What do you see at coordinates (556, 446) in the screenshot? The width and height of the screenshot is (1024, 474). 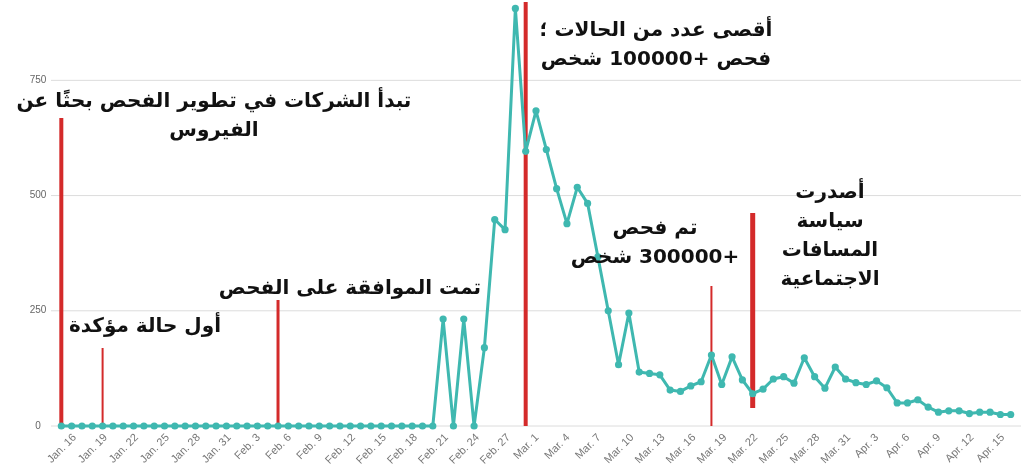 I see `x-tick-label: Mar. 4` at bounding box center [556, 446].